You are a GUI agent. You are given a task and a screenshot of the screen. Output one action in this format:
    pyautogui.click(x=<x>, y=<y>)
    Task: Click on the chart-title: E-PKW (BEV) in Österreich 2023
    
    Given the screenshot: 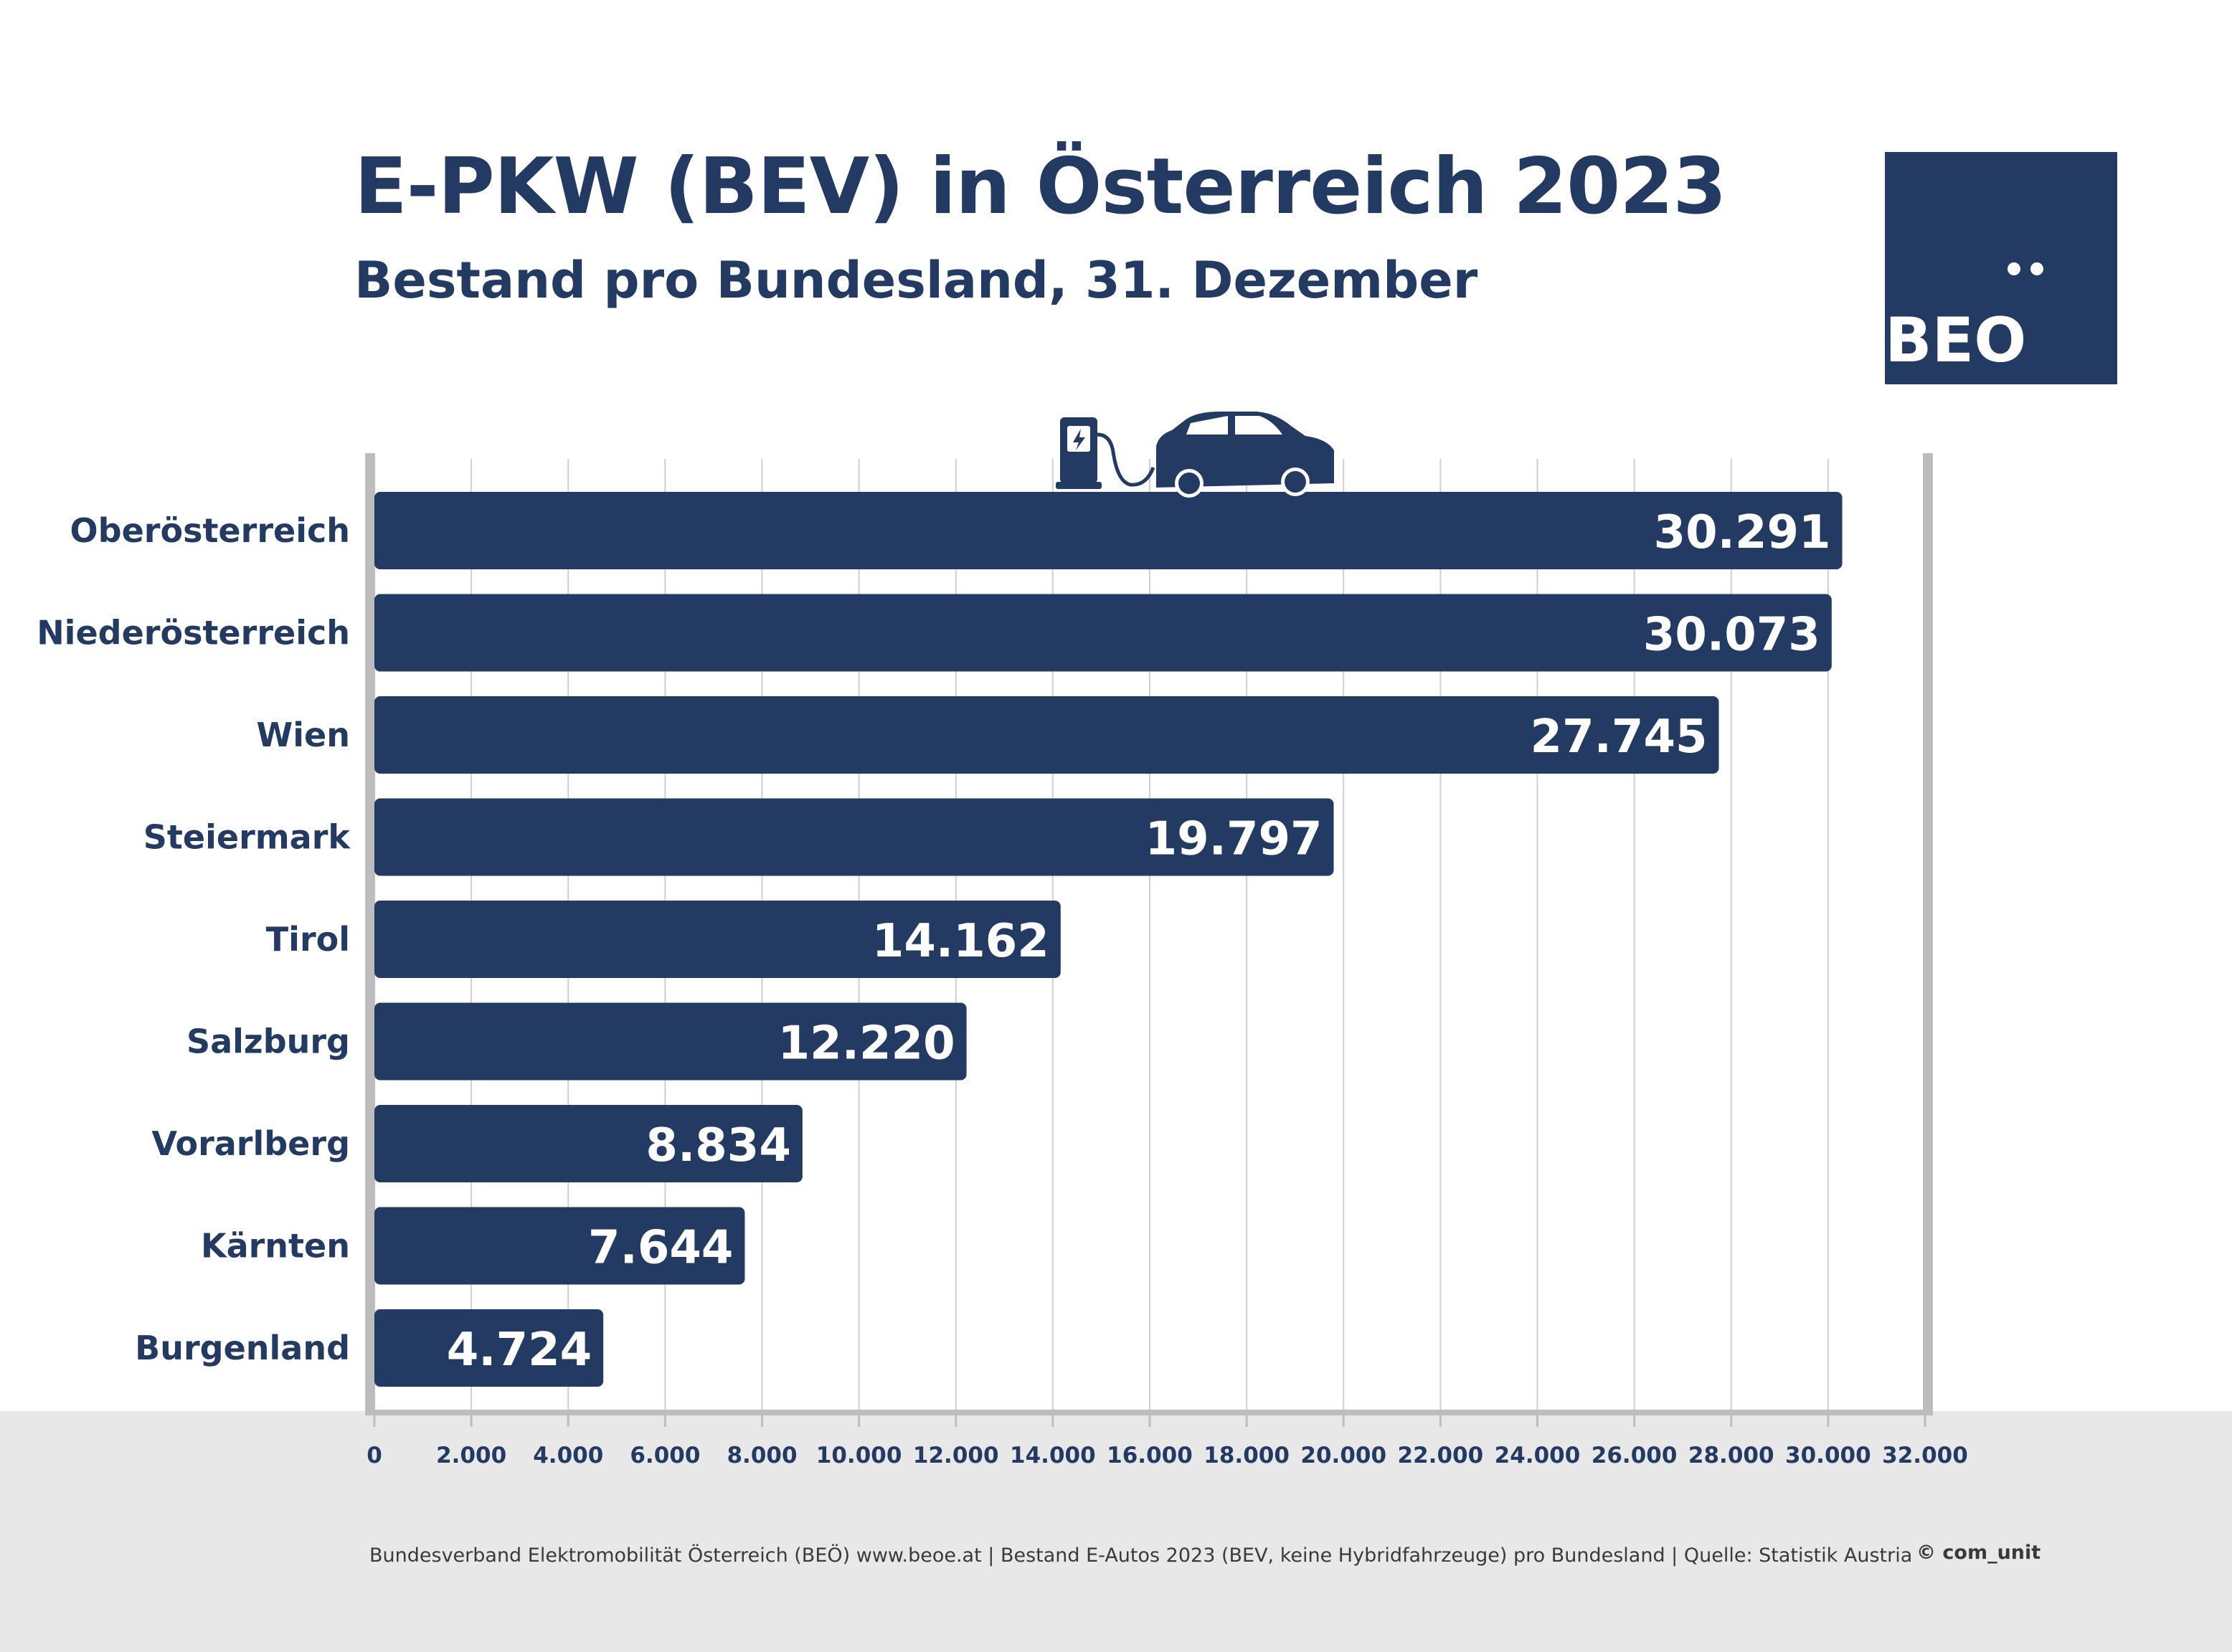 What is the action you would take?
    pyautogui.click(x=1040, y=187)
    